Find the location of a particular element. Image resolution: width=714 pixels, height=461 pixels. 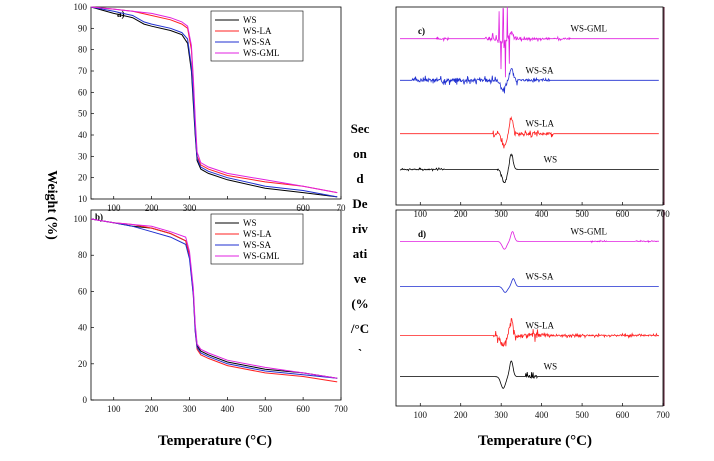

panel-label: a) is located at coordinates (121, 14).